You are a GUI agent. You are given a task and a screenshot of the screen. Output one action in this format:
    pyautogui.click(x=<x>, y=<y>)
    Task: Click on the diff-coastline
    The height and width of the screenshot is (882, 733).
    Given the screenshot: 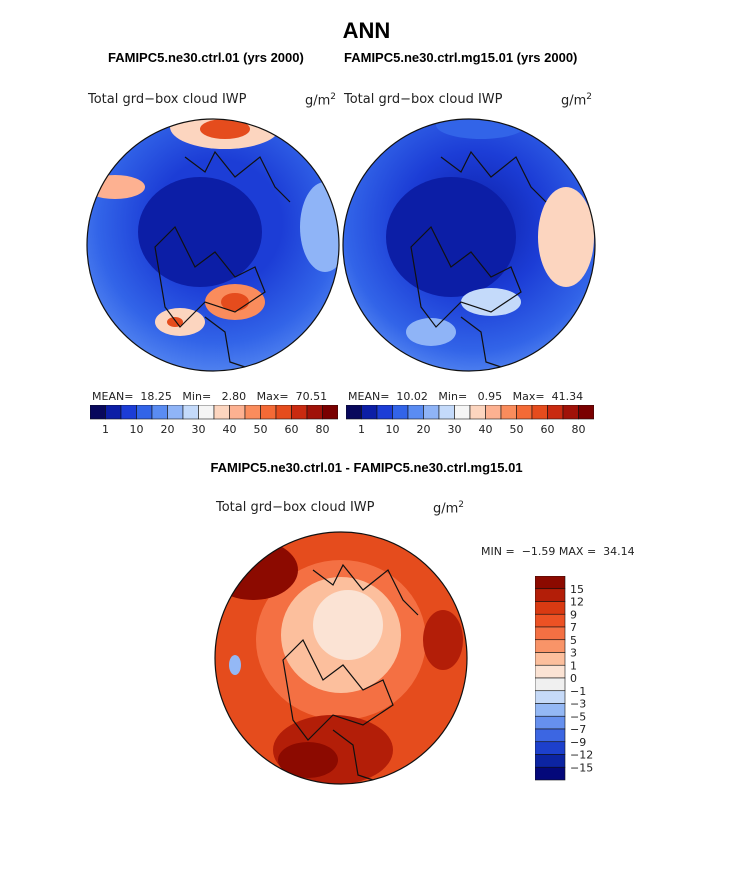 What is the action you would take?
    pyautogui.click(x=338, y=689)
    